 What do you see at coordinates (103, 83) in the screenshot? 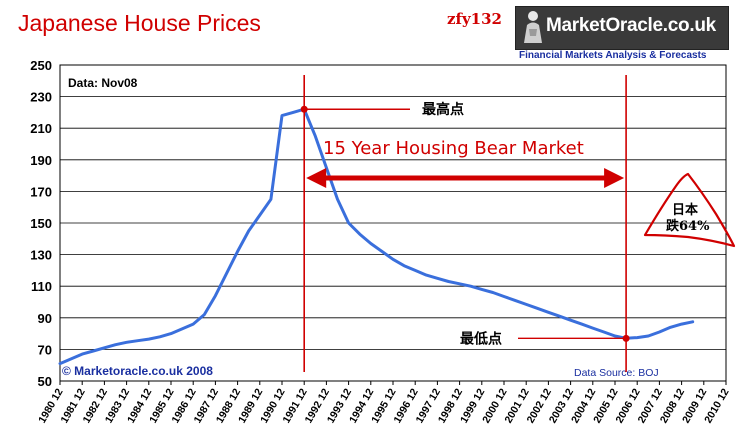
I see `data-note: Data: Nov08` at bounding box center [103, 83].